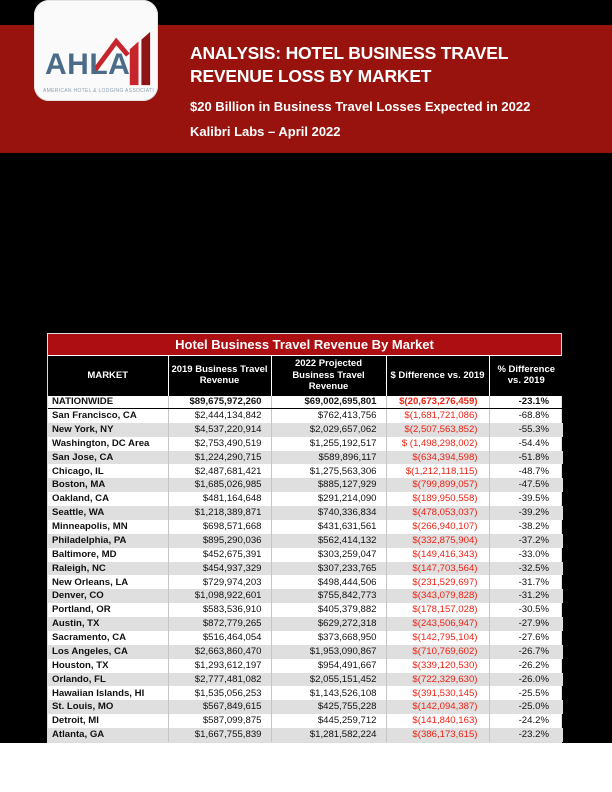 This screenshot has height=792, width=612. Describe the element at coordinates (525, 375) in the screenshot. I see `column-header-percent-difference: % Difference vs. 2019` at that location.